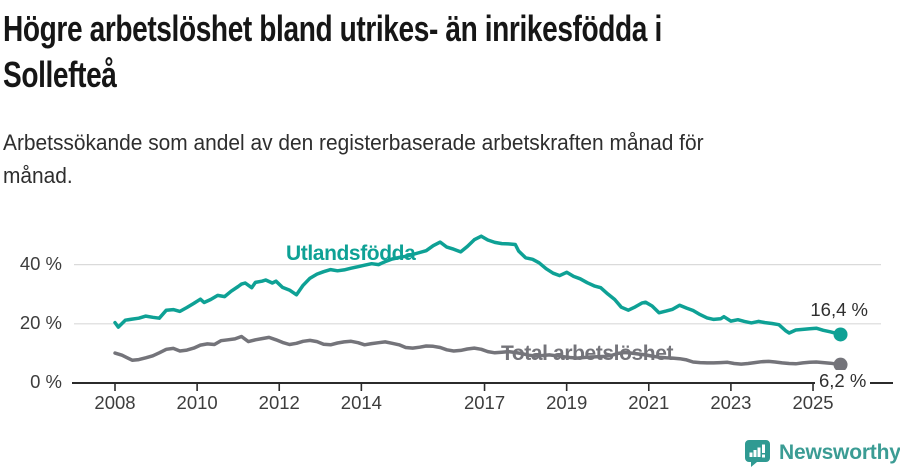 The image size is (900, 474). What do you see at coordinates (279, 402) in the screenshot?
I see `x-tick-label: 2012` at bounding box center [279, 402].